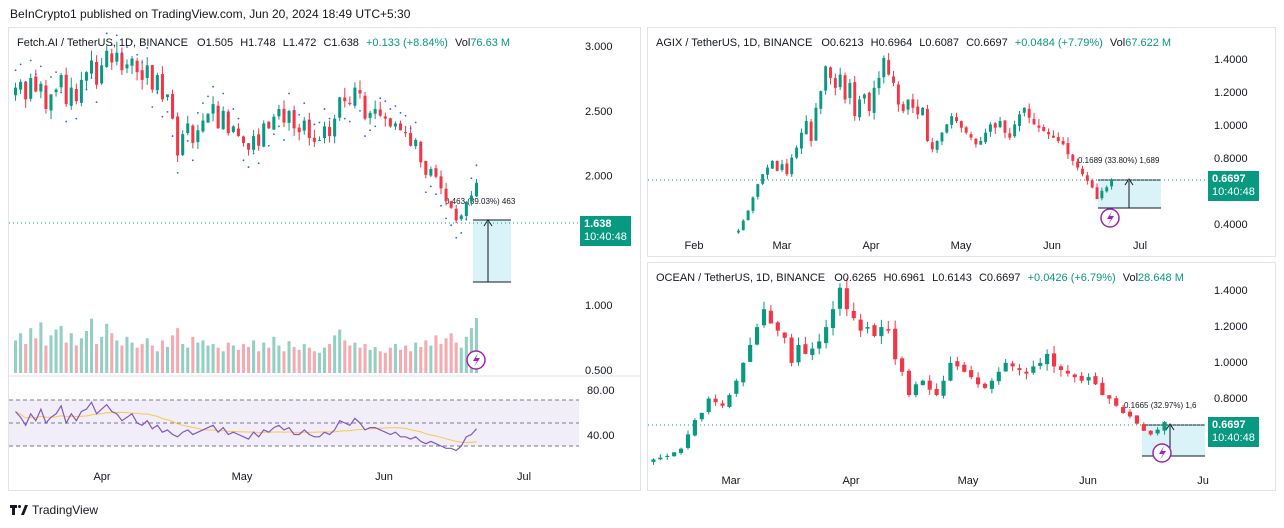 The height and width of the screenshot is (528, 1284). What do you see at coordinates (605, 237) in the screenshot?
I see `fet-countdown: 10:40:48` at bounding box center [605, 237].